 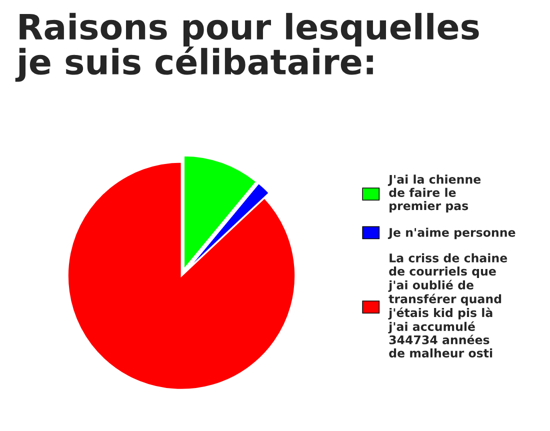 What do you see at coordinates (434, 193) in the screenshot?
I see `legend-label: J'ai la chienne de faire le premier pas` at bounding box center [434, 193].